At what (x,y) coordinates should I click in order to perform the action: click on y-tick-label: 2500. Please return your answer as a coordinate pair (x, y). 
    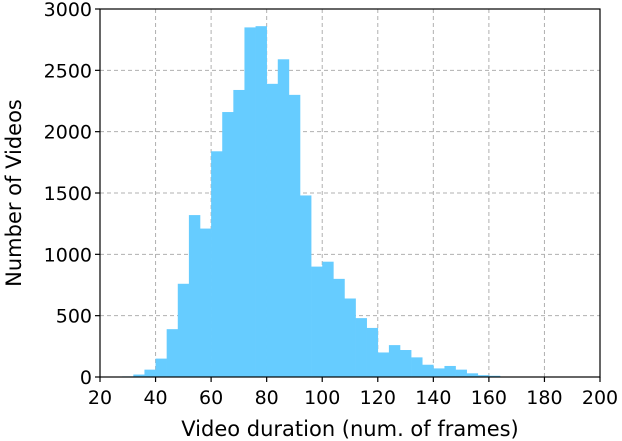
    Looking at the image, I should click on (68, 71).